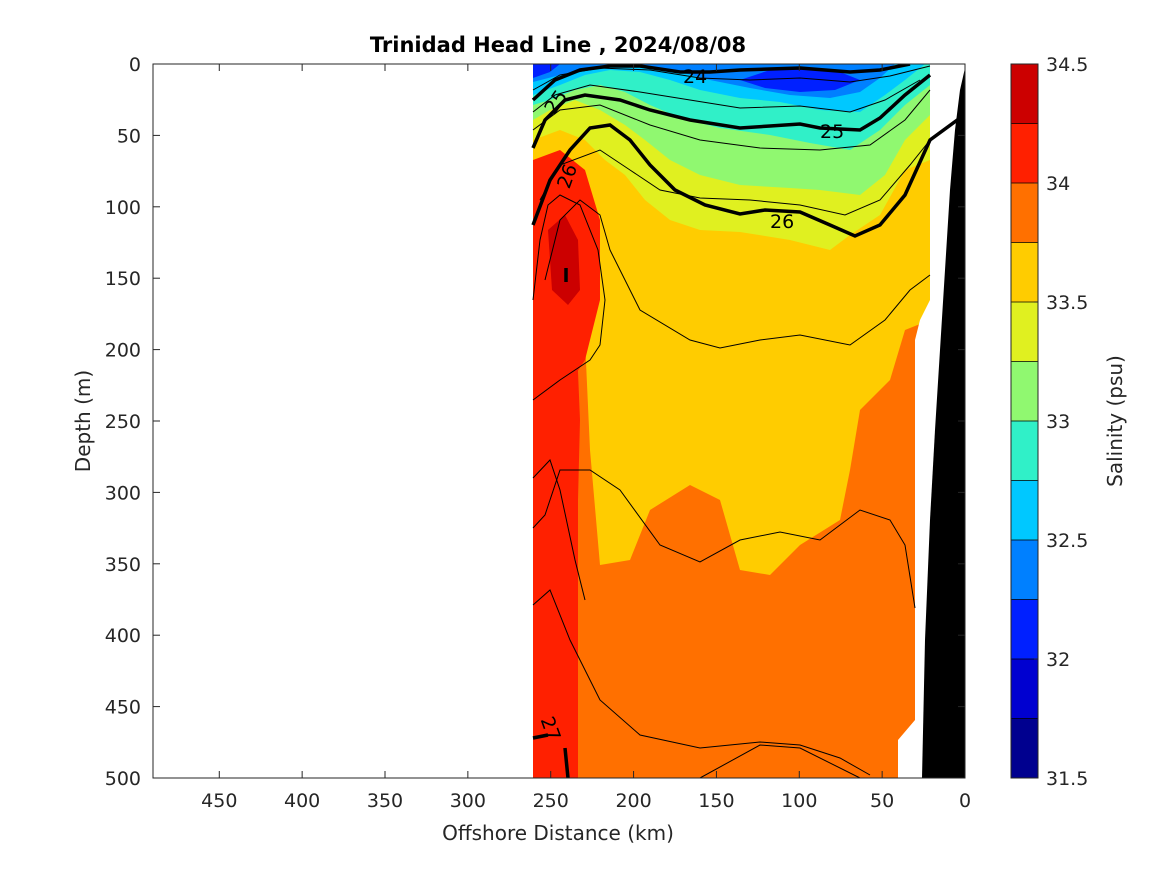 The width and height of the screenshot is (1167, 875). What do you see at coordinates (123, 636) in the screenshot?
I see `y-tick-label-8: 400` at bounding box center [123, 636].